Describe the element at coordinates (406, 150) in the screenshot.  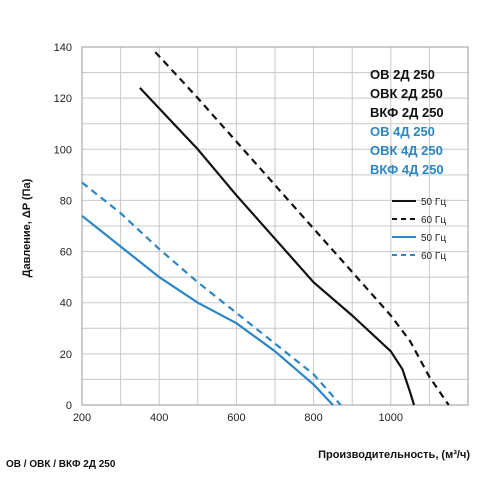
I see `model-label-blue-2: ОВК 4Д 250` at that location.